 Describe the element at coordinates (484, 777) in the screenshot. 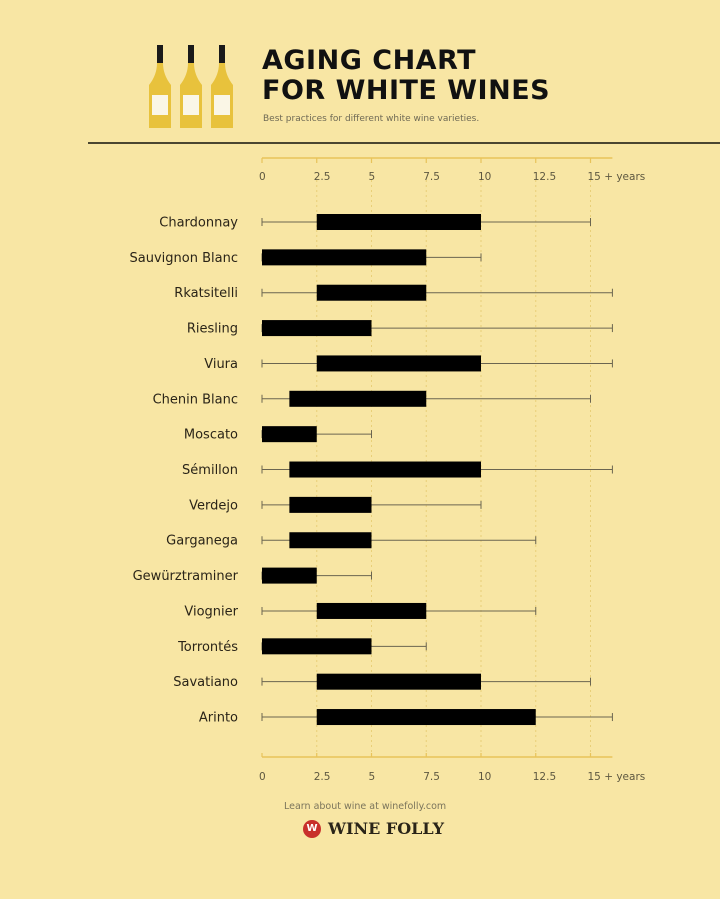

I see `bottom-tick-label: 10` at that location.